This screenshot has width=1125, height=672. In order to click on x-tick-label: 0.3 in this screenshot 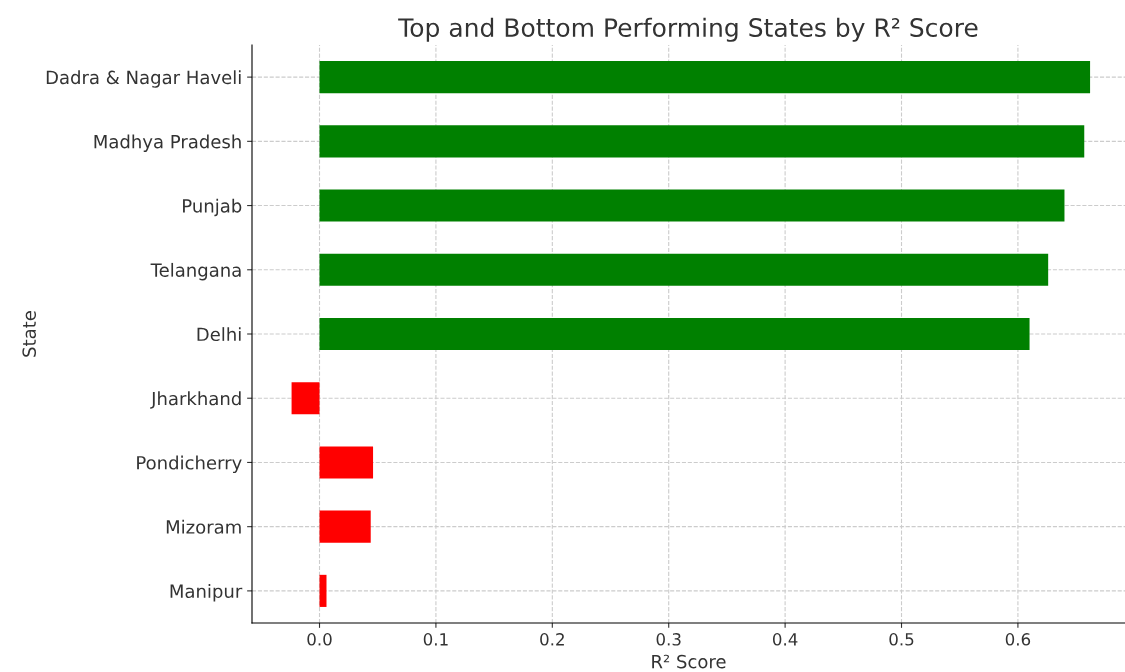, I will do `click(668, 639)`.